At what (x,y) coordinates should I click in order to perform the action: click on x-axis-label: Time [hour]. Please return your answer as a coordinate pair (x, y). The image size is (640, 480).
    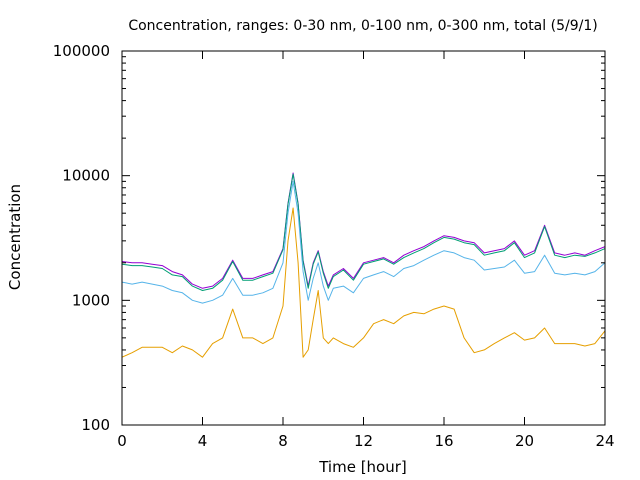
    Looking at the image, I should click on (362, 467).